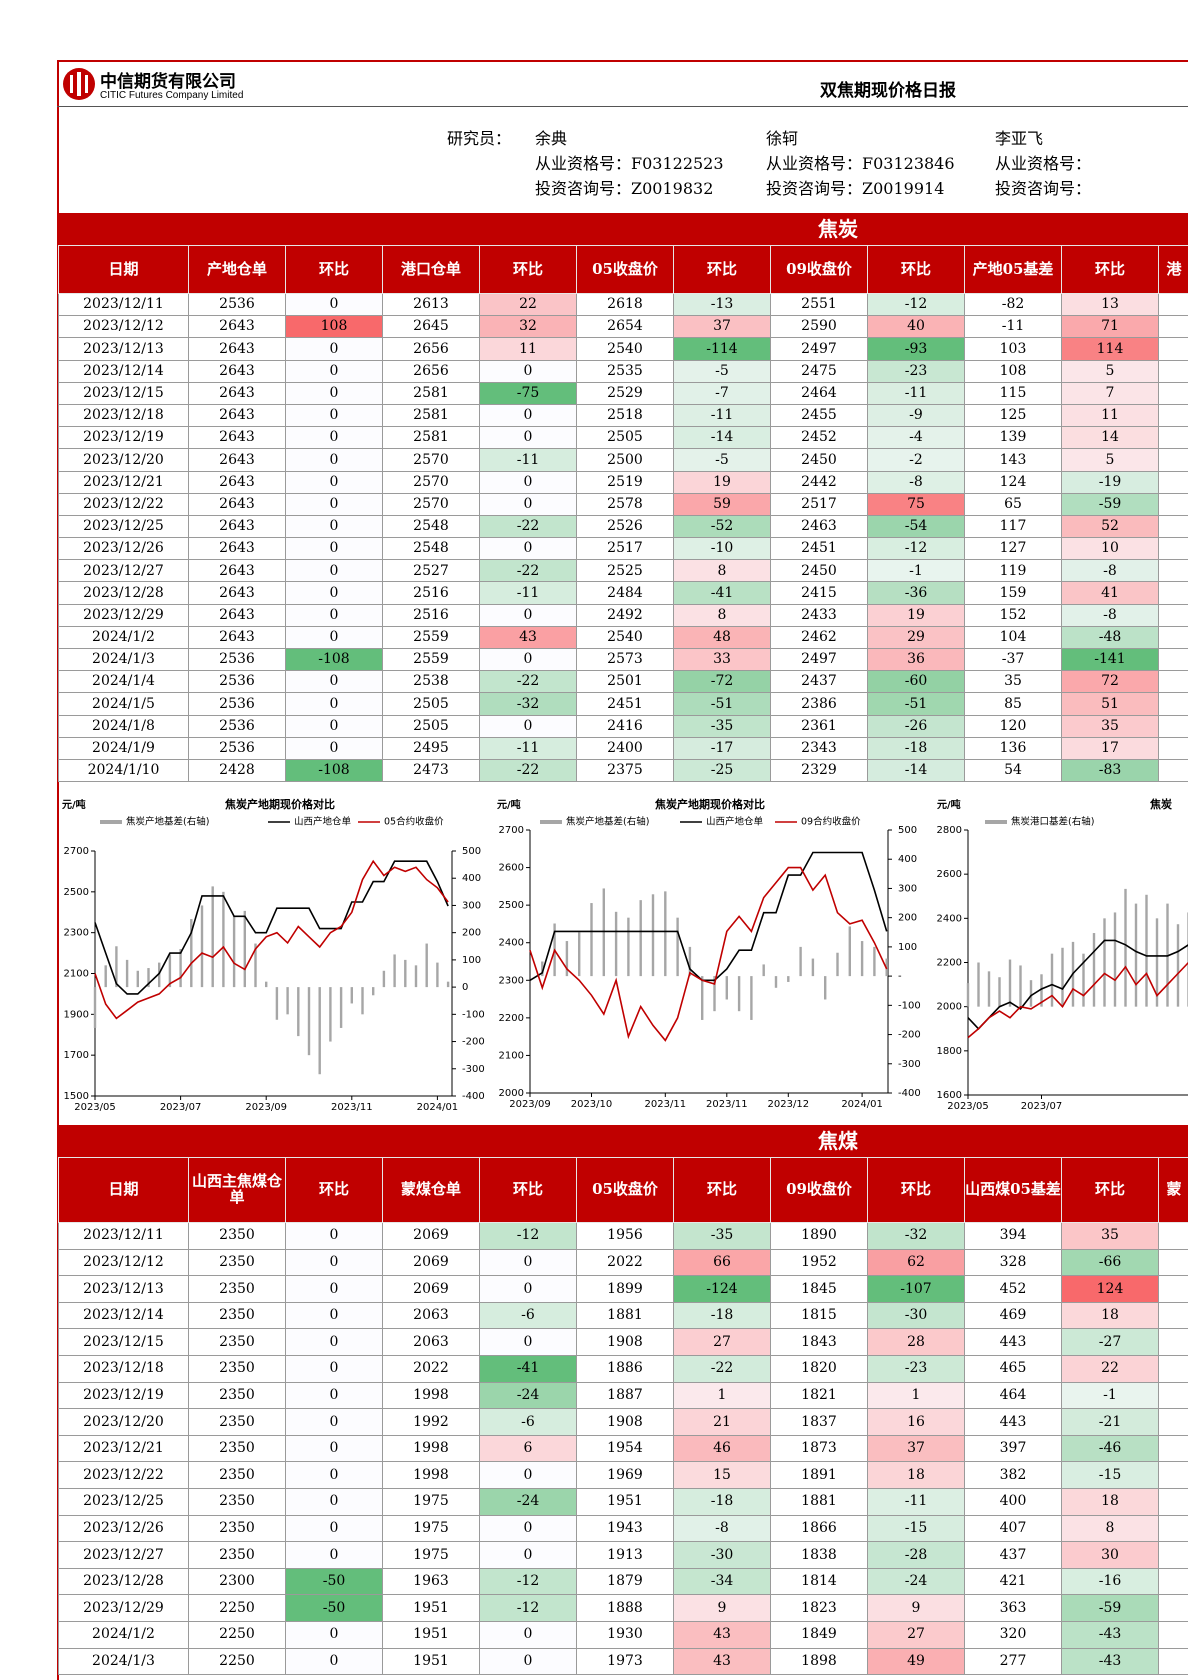 Image resolution: width=1188 pixels, height=1680 pixels. I want to click on line-series, so click(708, 916).